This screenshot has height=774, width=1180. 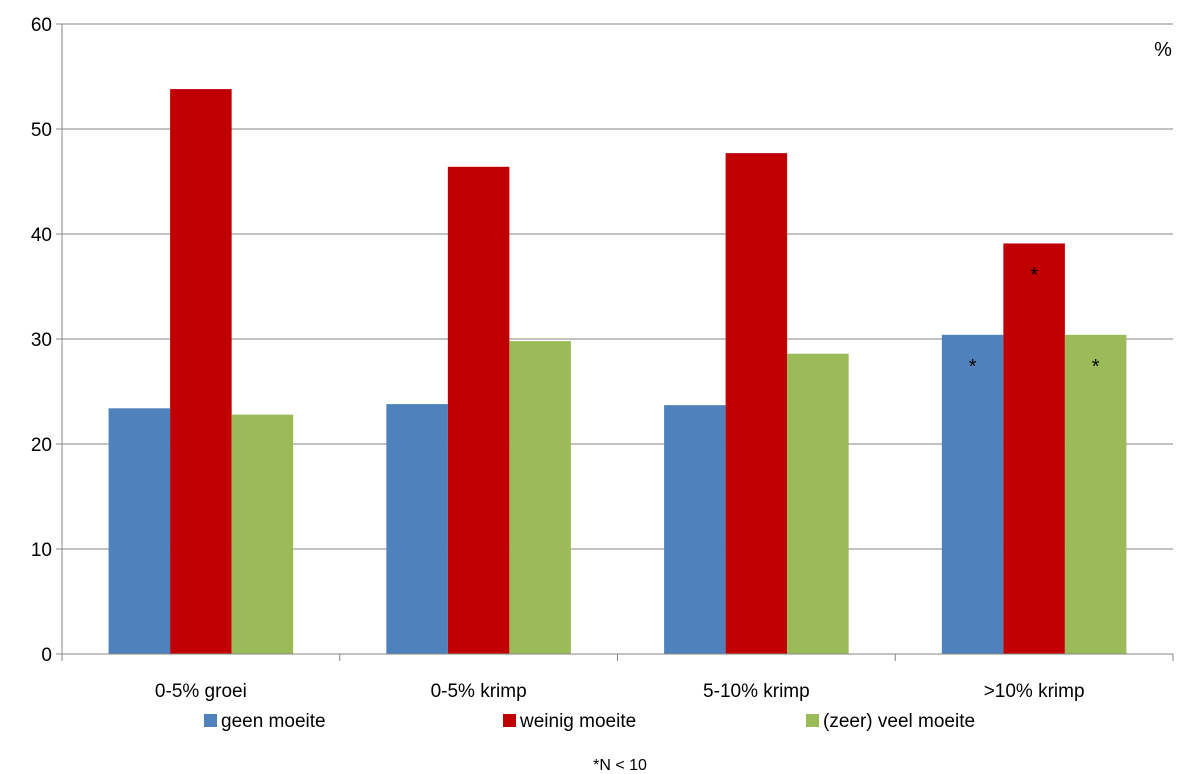 What do you see at coordinates (41, 550) in the screenshot?
I see `y-tick-label: 10` at bounding box center [41, 550].